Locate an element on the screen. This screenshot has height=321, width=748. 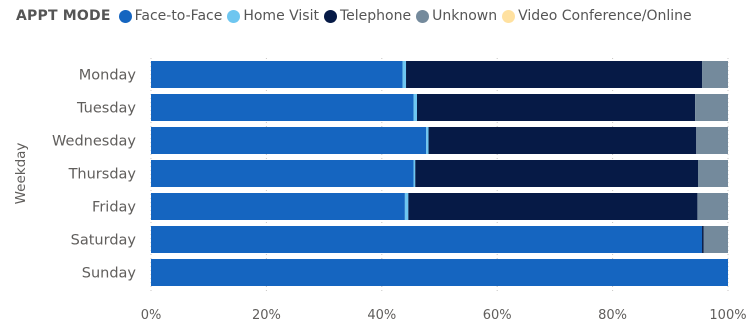
x-tick-label: 20% is located at coordinates (266, 314).